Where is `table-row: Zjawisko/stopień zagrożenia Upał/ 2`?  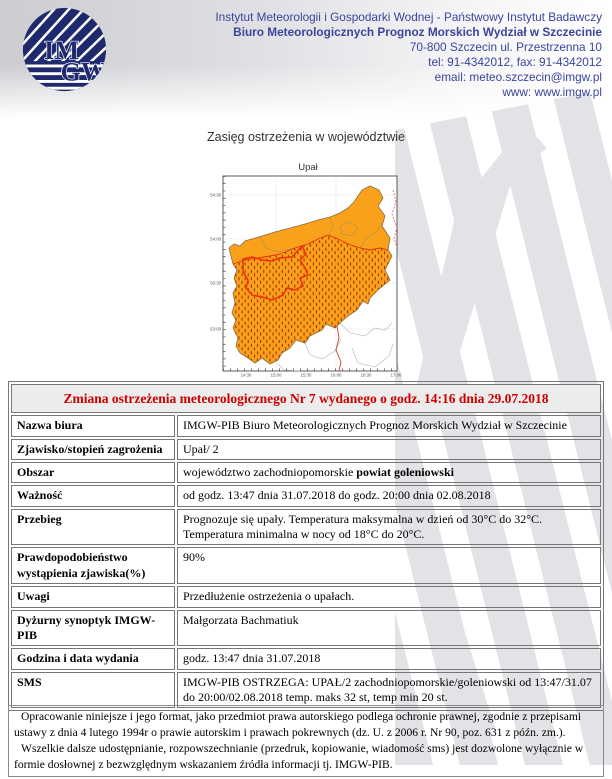 table-row: Zjawisko/stopień zagrożenia Upał/ 2 is located at coordinates (306, 449).